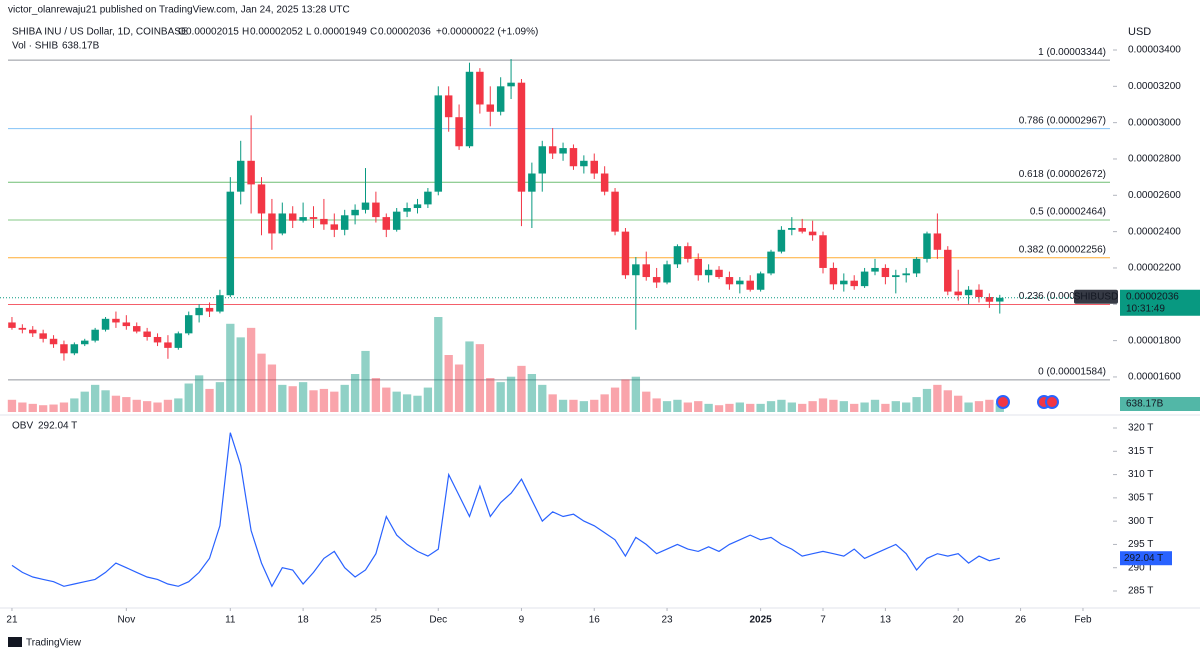 This screenshot has height=655, width=1200. I want to click on currency-label: USD, so click(1139, 32).